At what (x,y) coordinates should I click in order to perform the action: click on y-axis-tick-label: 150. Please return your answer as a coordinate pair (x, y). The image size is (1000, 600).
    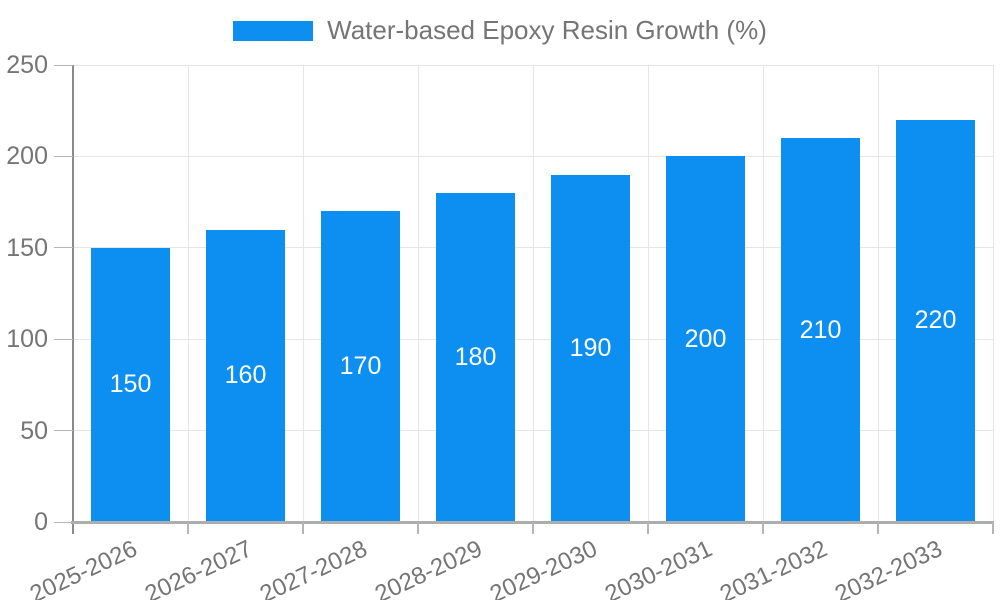
    Looking at the image, I should click on (27, 247).